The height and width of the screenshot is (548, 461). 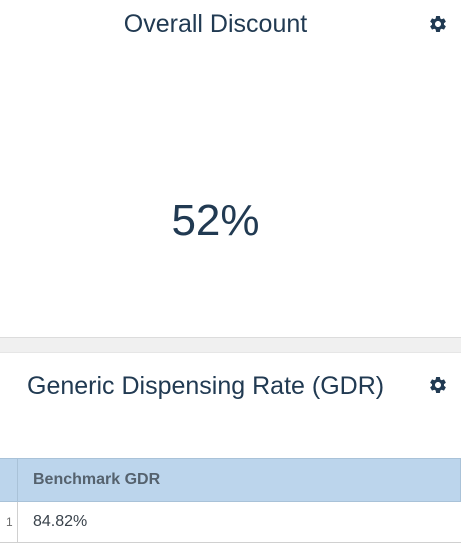 I want to click on panel-separator, so click(x=230, y=345).